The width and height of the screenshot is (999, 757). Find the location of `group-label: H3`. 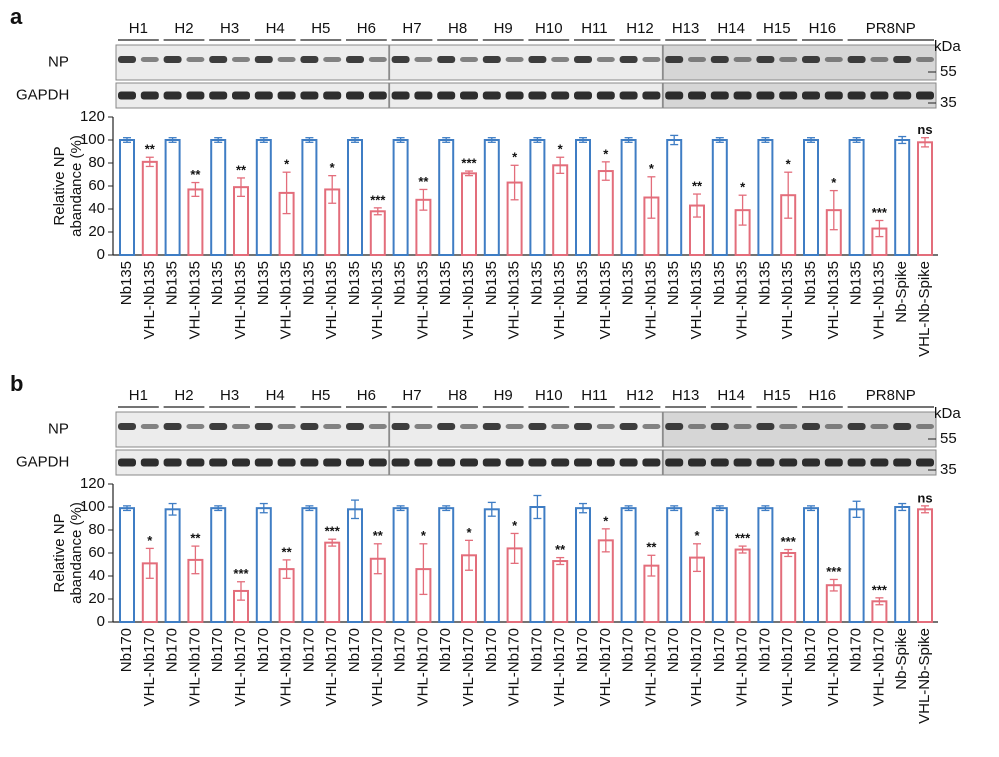

group-label: H3 is located at coordinates (229, 395).